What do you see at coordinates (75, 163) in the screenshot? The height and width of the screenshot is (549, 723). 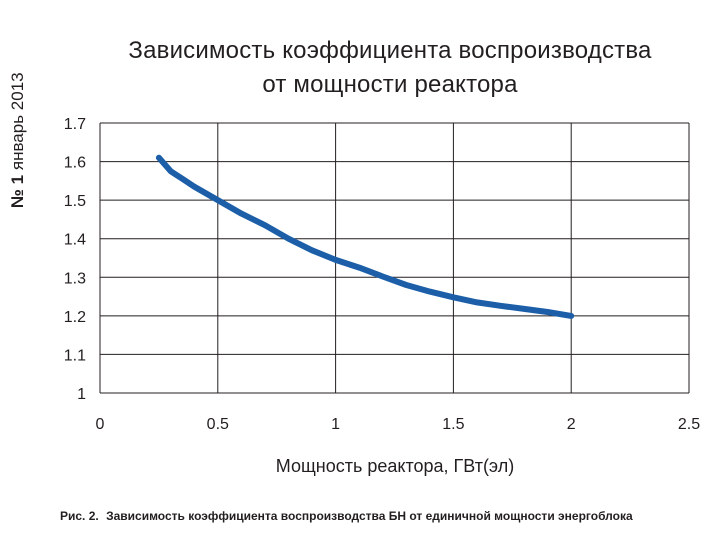 I see `y-tick-label: 1.6` at bounding box center [75, 163].